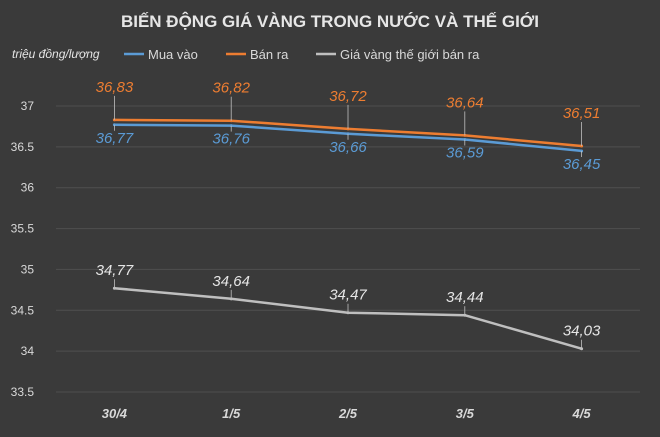  What do you see at coordinates (410, 54) in the screenshot?
I see `legend-label: Giá vàng thế giới bán ra` at bounding box center [410, 54].